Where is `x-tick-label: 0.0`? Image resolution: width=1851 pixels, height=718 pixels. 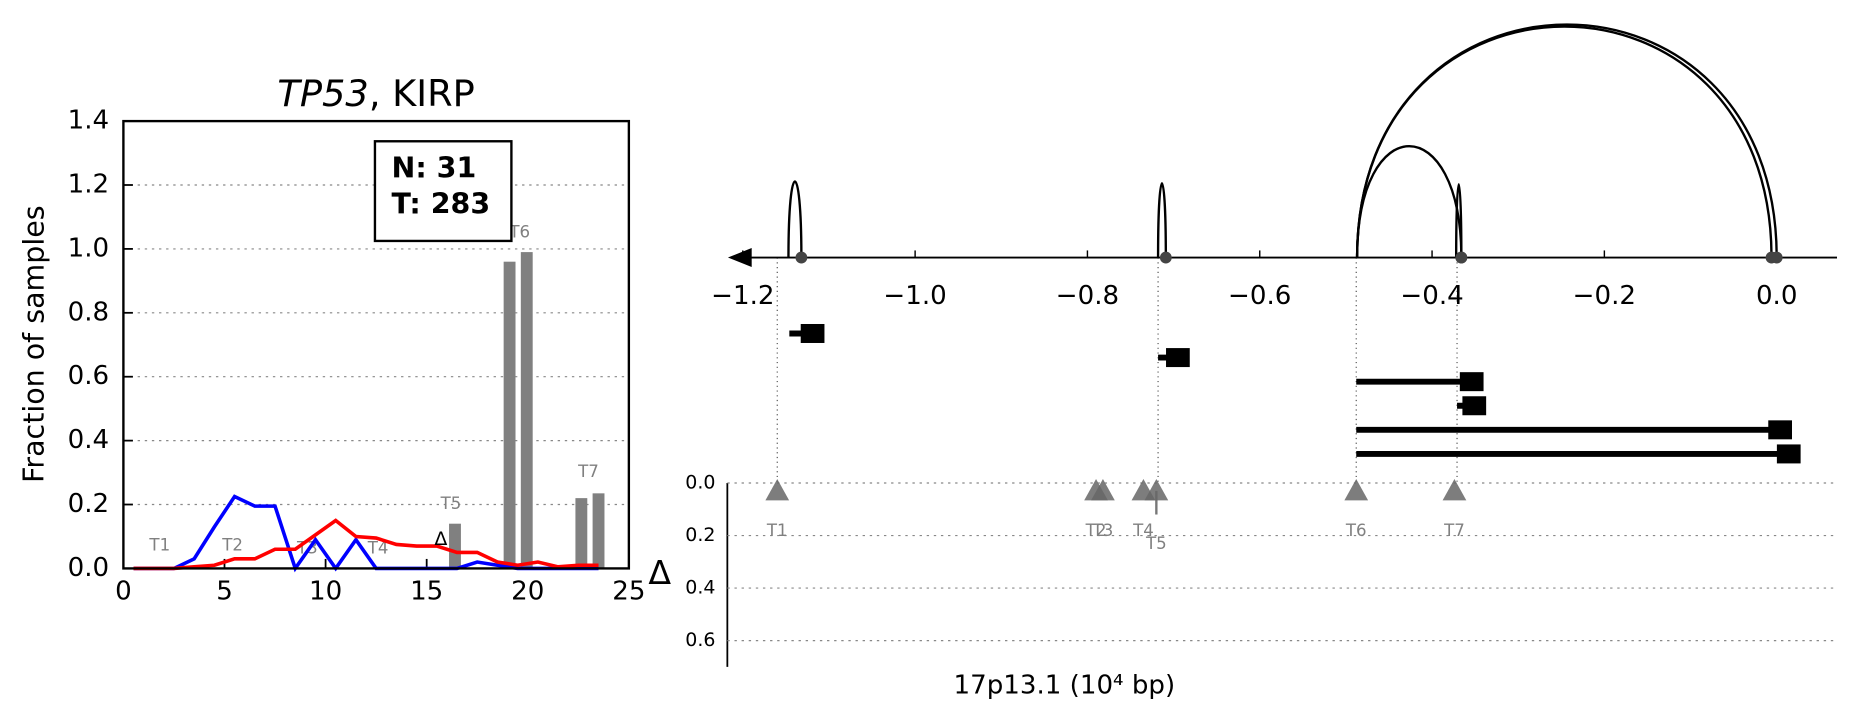
x-tick-label: 0.0 is located at coordinates (1777, 296).